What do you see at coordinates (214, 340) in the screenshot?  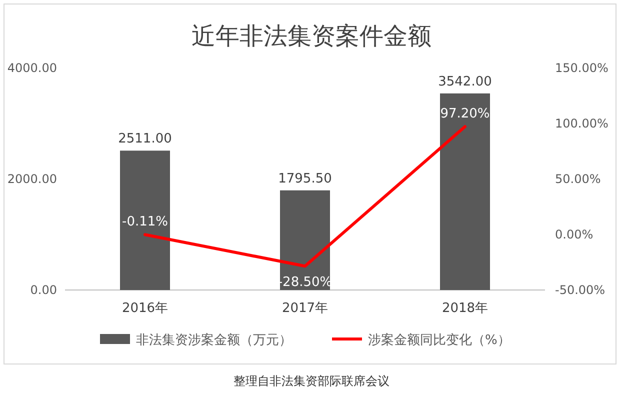 I see `legend-label: 非法集资涉案金额（万元）` at bounding box center [214, 340].